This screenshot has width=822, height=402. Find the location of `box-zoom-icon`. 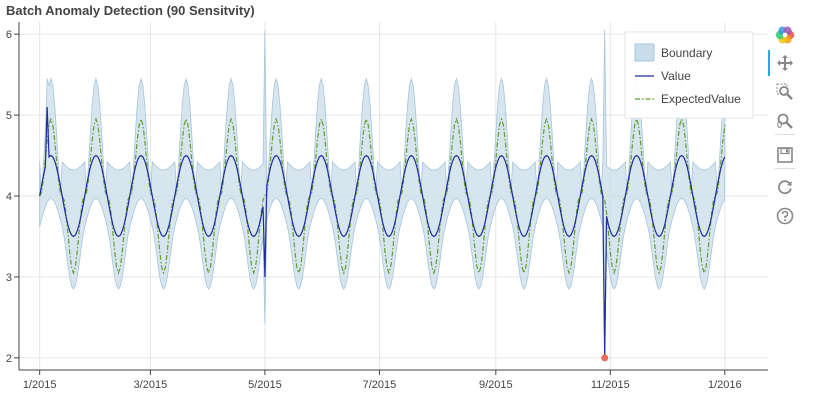

box-zoom-icon is located at coordinates (785, 92).